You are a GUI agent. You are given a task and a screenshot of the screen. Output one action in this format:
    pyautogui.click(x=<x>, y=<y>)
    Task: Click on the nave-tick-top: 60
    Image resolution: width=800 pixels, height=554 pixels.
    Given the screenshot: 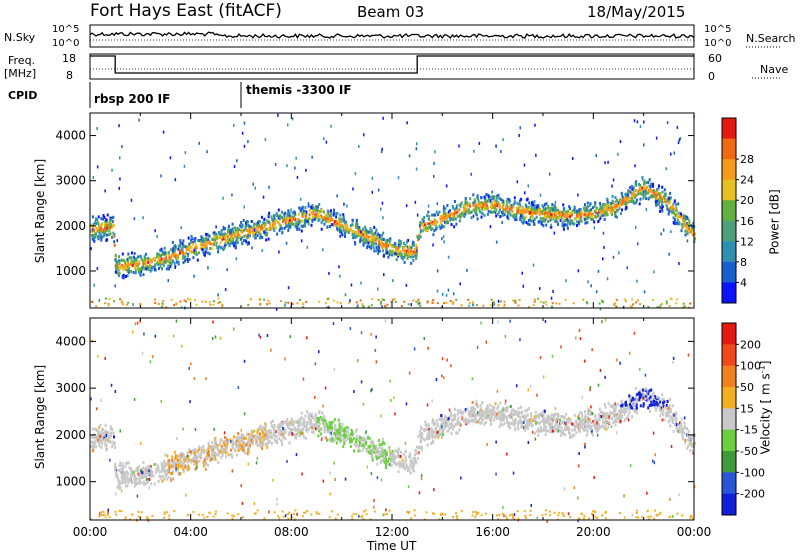 What is the action you would take?
    pyautogui.click(x=715, y=58)
    